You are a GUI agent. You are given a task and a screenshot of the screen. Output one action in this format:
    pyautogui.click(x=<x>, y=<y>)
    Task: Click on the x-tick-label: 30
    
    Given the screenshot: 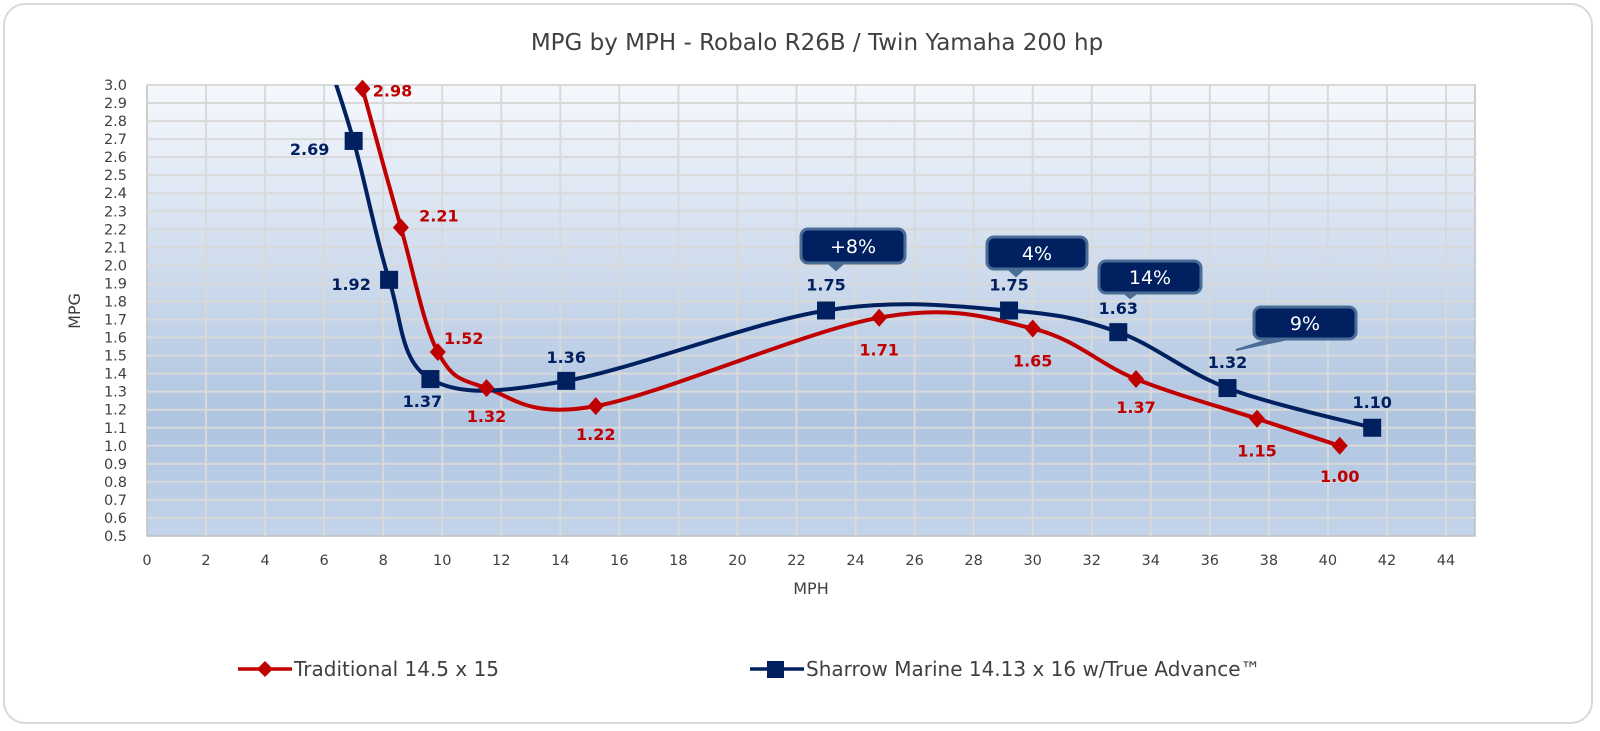 What is the action you would take?
    pyautogui.click(x=1032, y=561)
    